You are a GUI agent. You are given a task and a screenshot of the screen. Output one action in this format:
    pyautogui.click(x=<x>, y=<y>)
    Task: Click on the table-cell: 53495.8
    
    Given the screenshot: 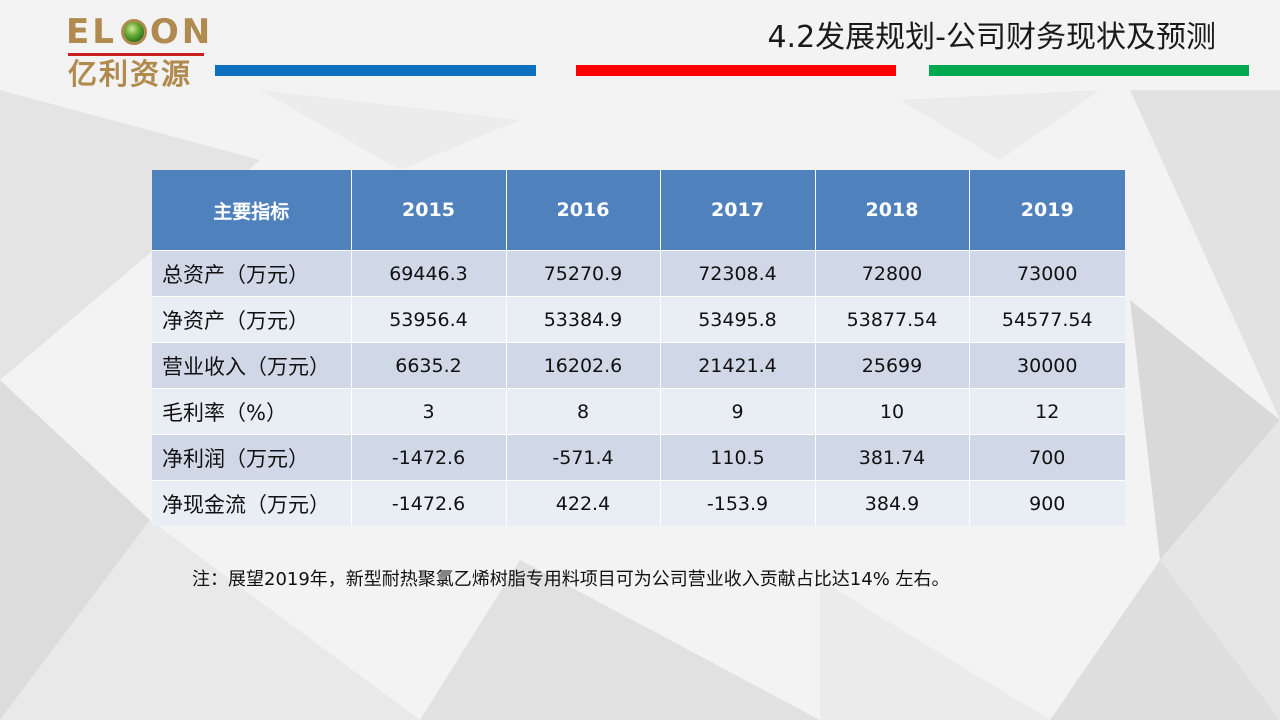 What is the action you would take?
    pyautogui.click(x=738, y=319)
    